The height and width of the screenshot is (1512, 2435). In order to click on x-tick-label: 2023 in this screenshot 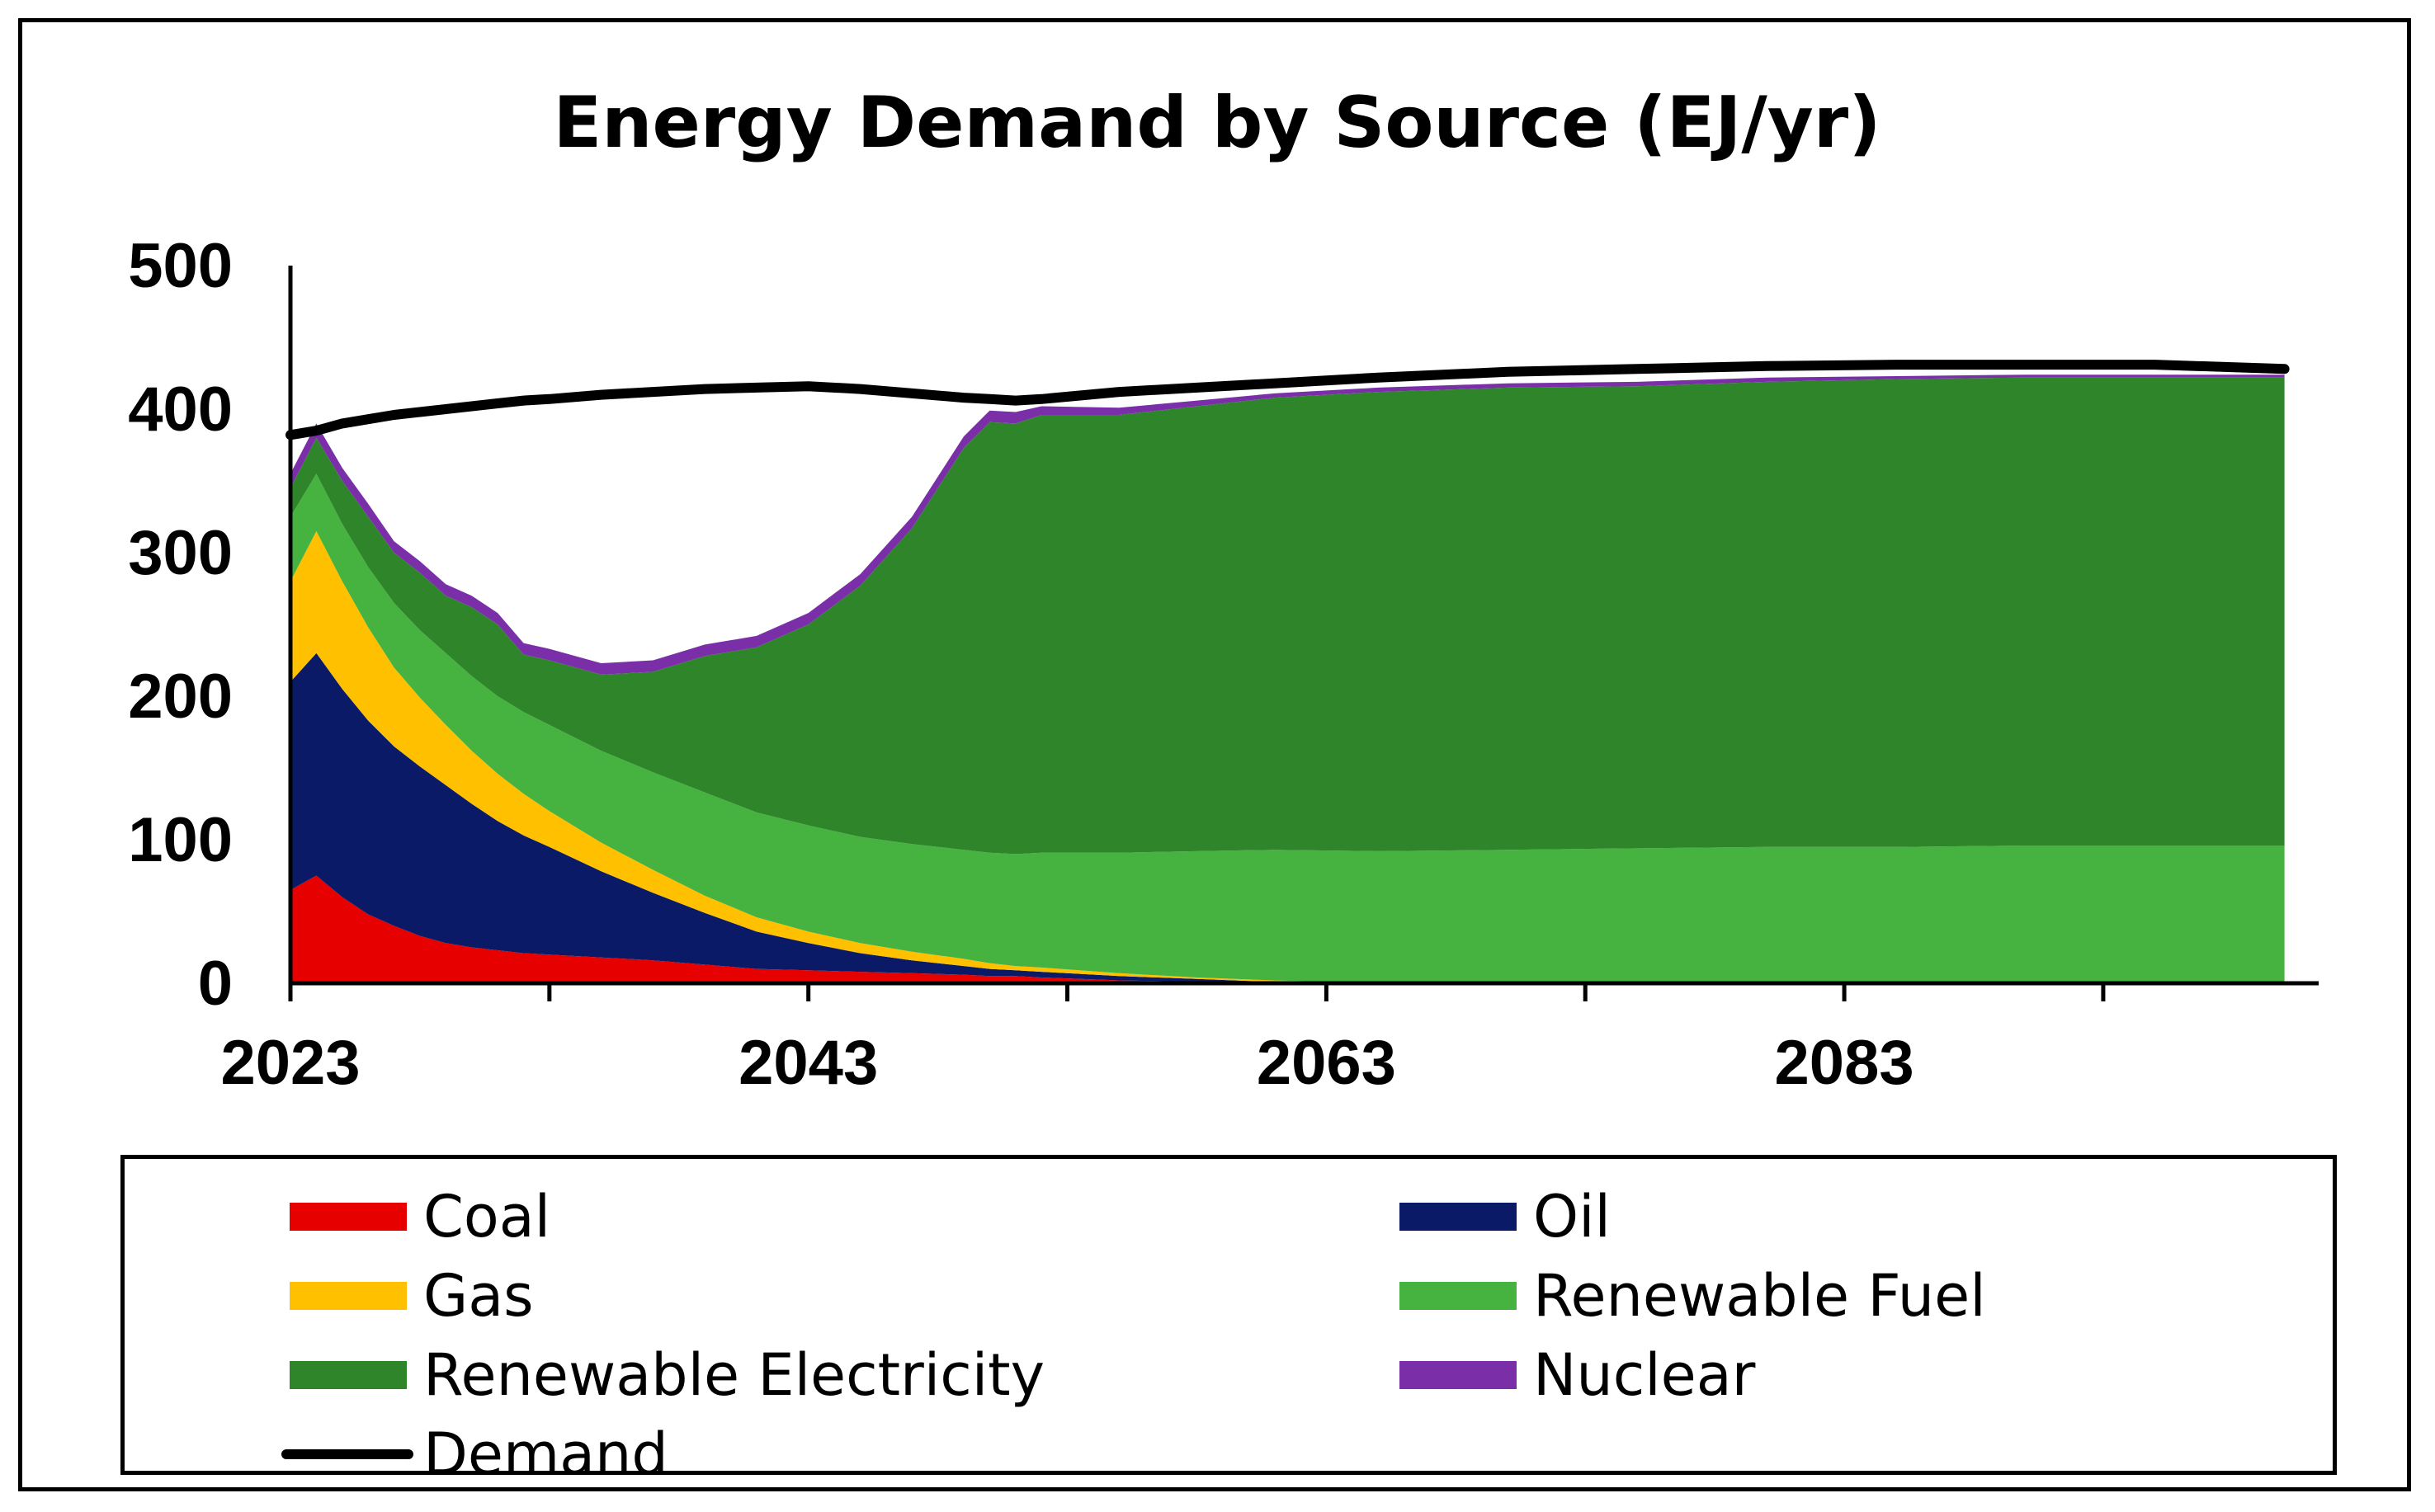, I will do `click(290, 1063)`.